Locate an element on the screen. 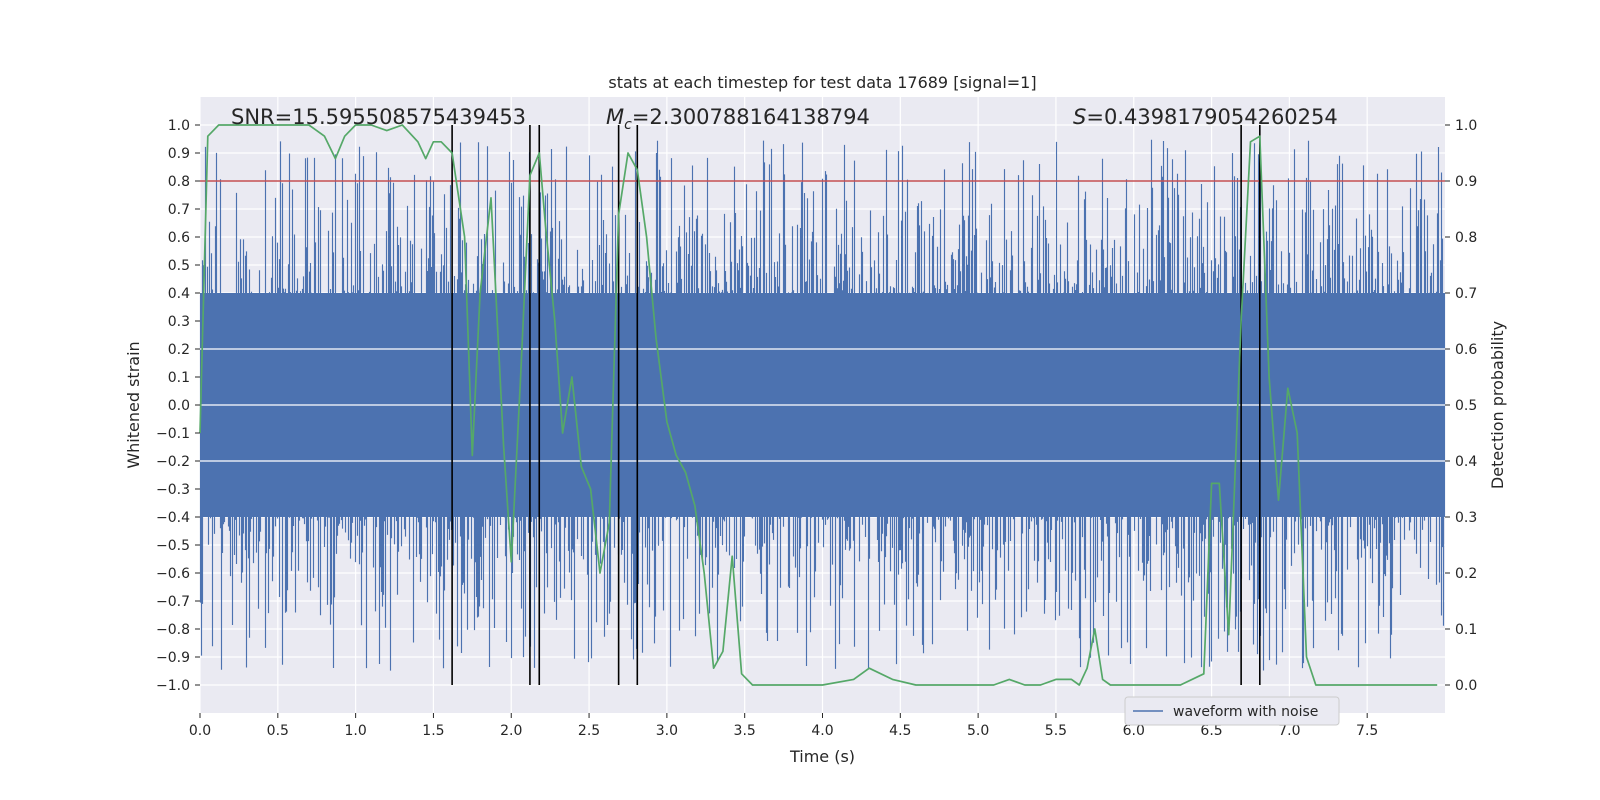 This screenshot has height=800, width=1600. y-tick-label: −0.6 is located at coordinates (173, 574).